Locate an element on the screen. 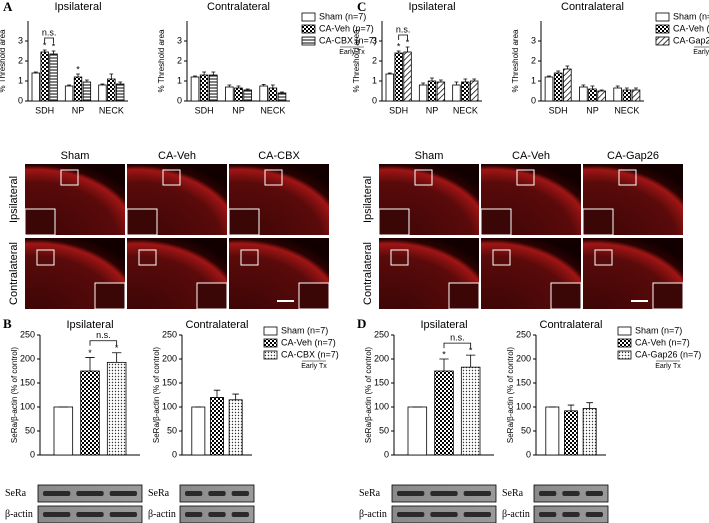 The image size is (709, 523). y-tick-label: 100 is located at coordinates (169, 406).